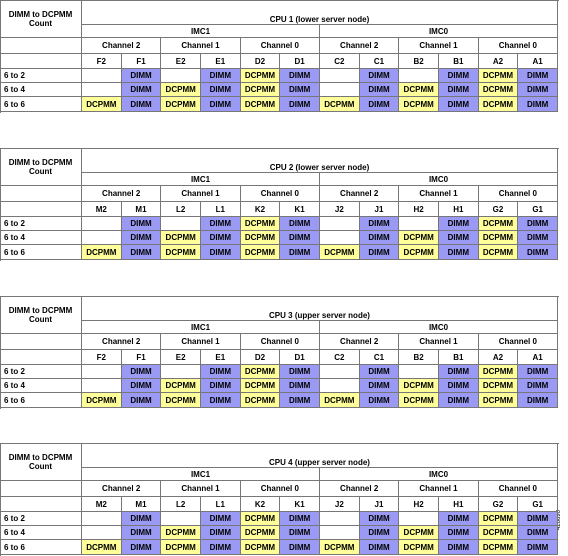  Describe the element at coordinates (419, 357) in the screenshot. I see `slot-header: B2` at that location.